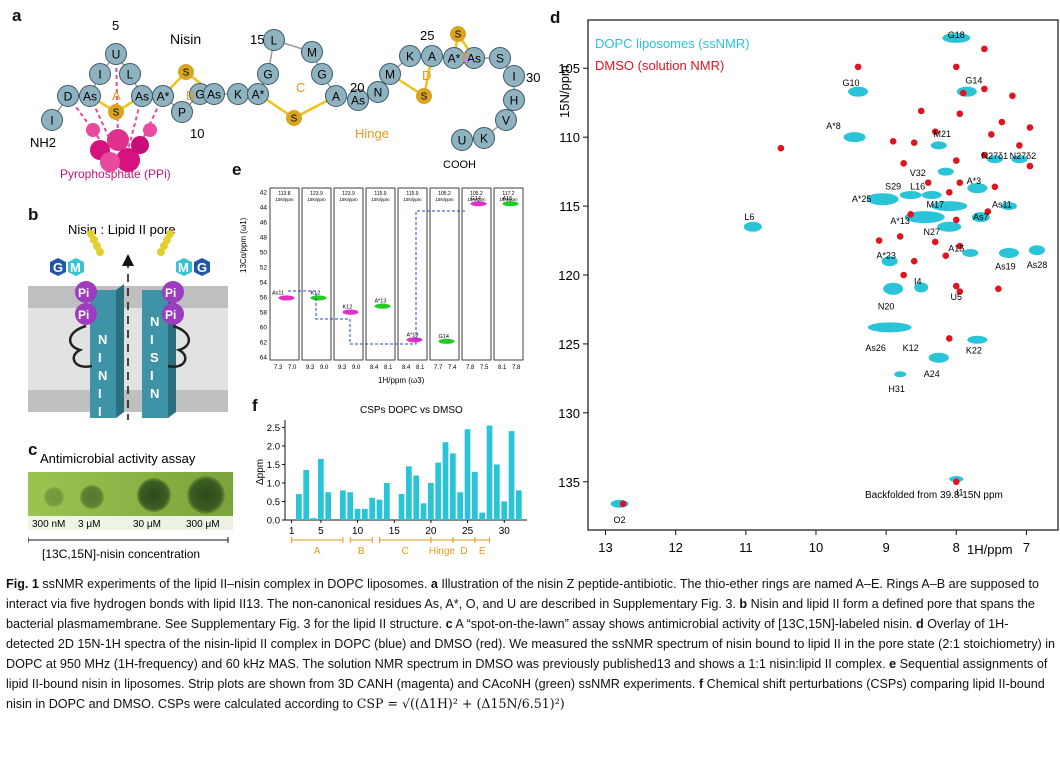  I want to click on strip-header: 123.9, so click(348, 194).